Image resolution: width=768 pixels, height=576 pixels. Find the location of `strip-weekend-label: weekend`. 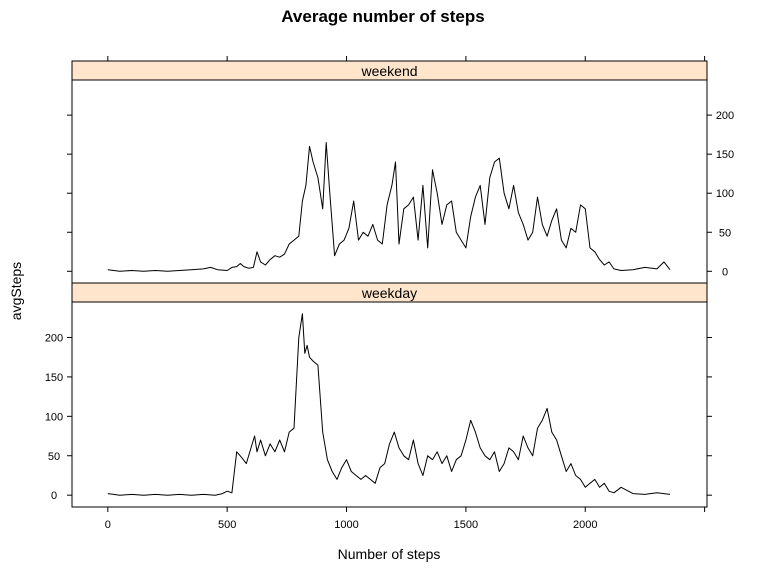

strip-weekend-label: weekend is located at coordinates (388, 71).